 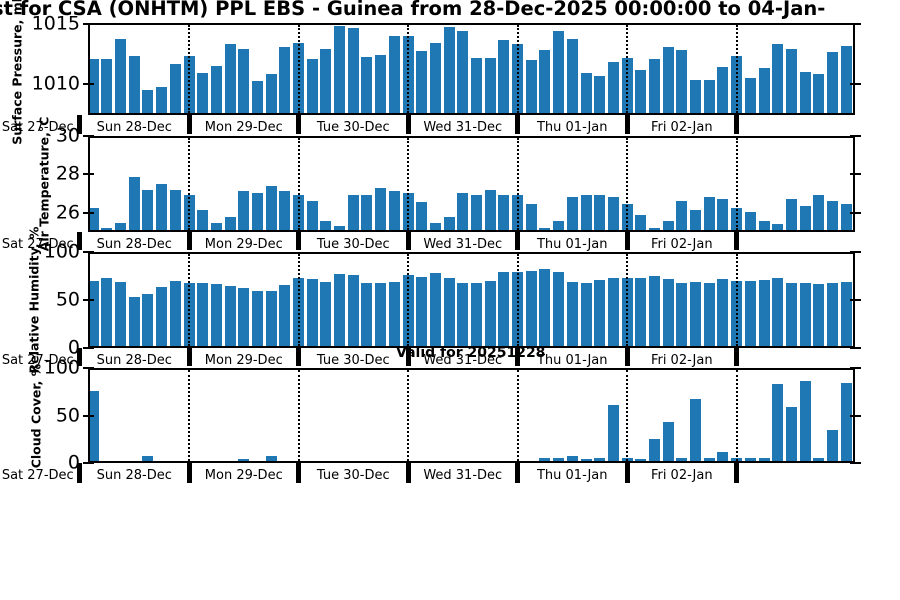 What do you see at coordinates (471, 69) in the screenshot?
I see `panel-surface-pressure` at bounding box center [471, 69].